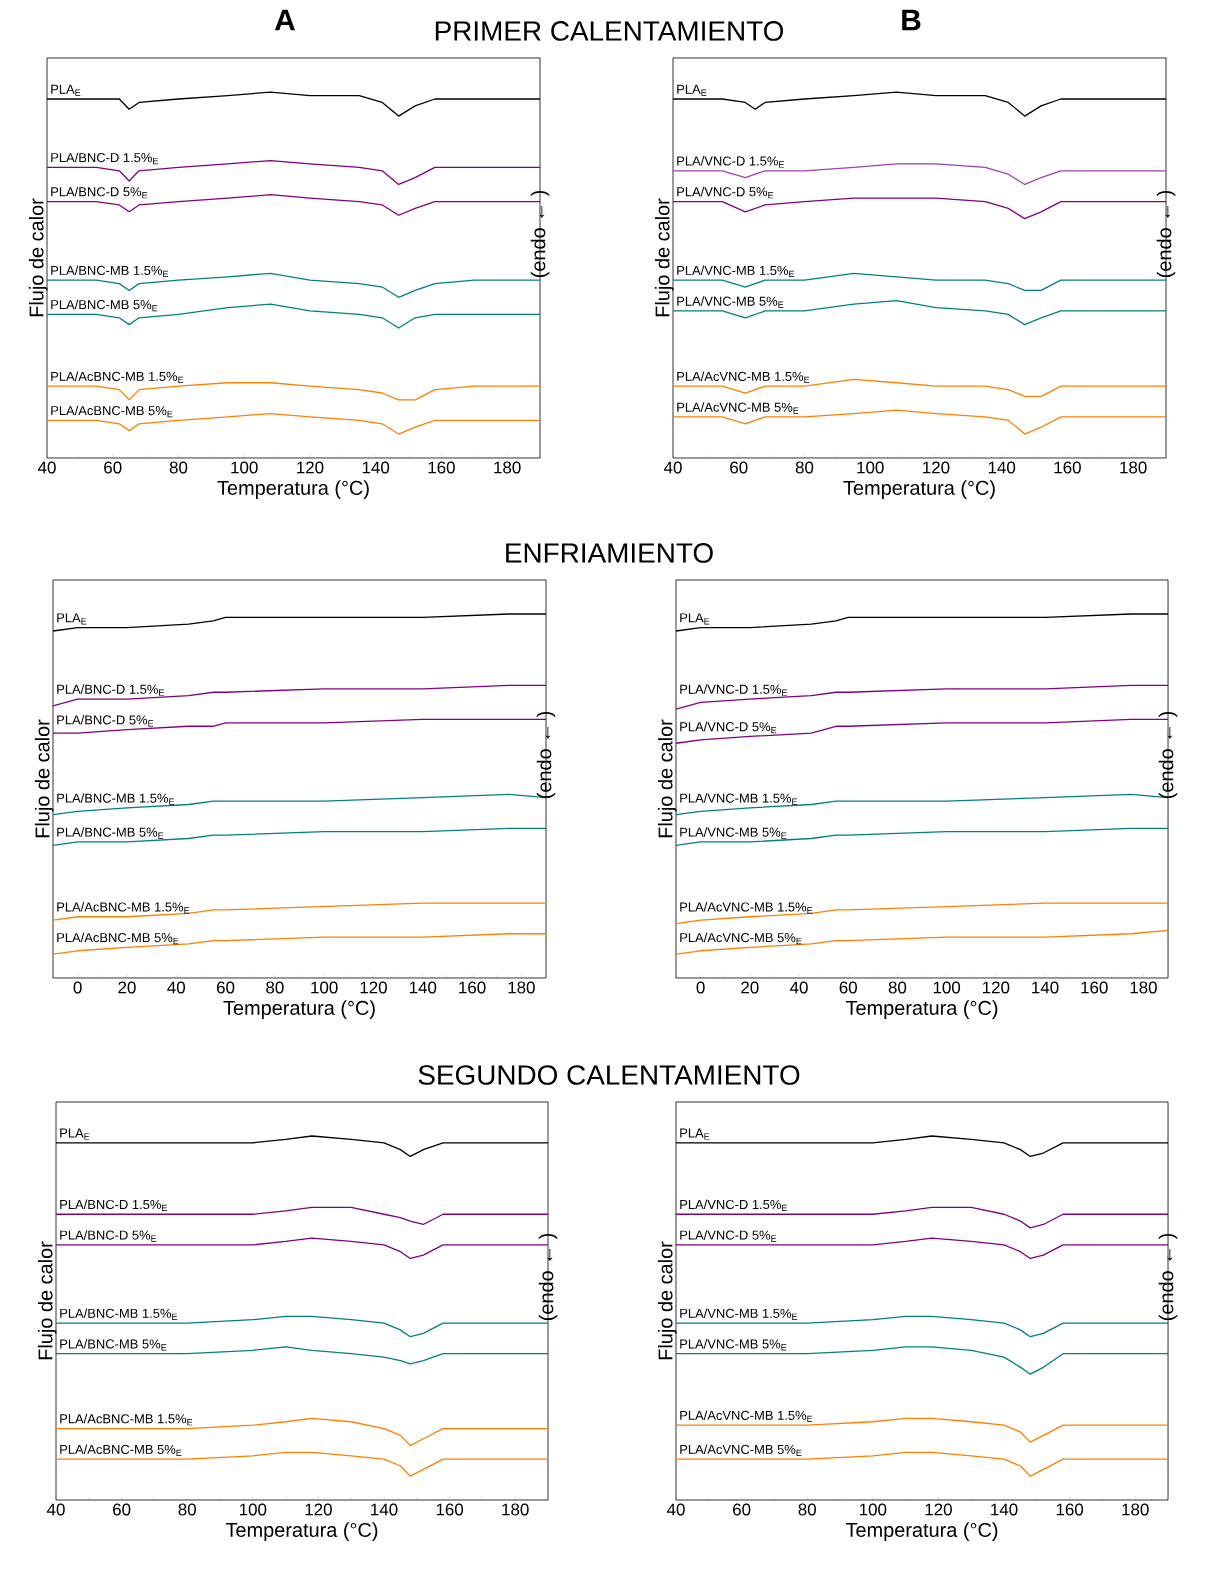  Describe the element at coordinates (609, 553) in the screenshot. I see `text: ENFRIAMIENTO` at that location.